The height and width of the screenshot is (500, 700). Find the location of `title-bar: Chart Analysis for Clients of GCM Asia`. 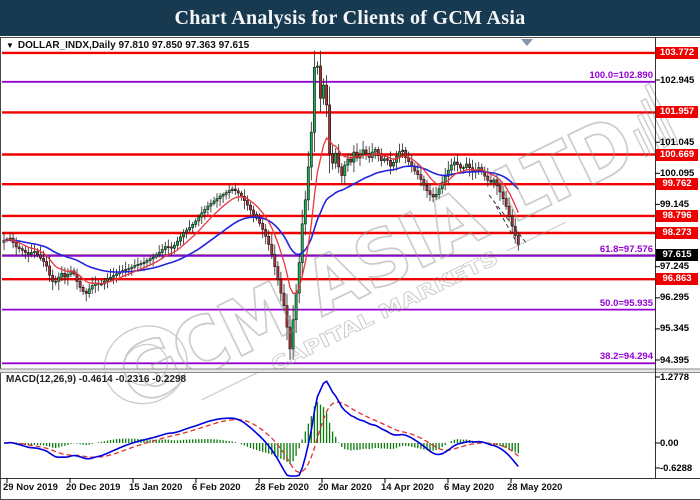

title-bar: Chart Analysis for Clients of GCM Asia is located at coordinates (350, 18).